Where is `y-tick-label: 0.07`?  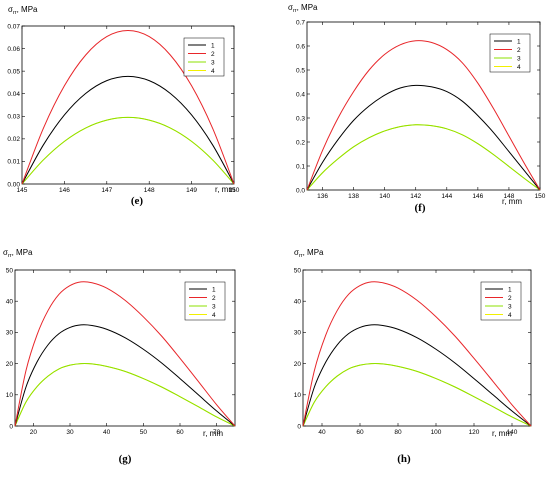
y-tick-label: 0.07 is located at coordinates (13, 26).